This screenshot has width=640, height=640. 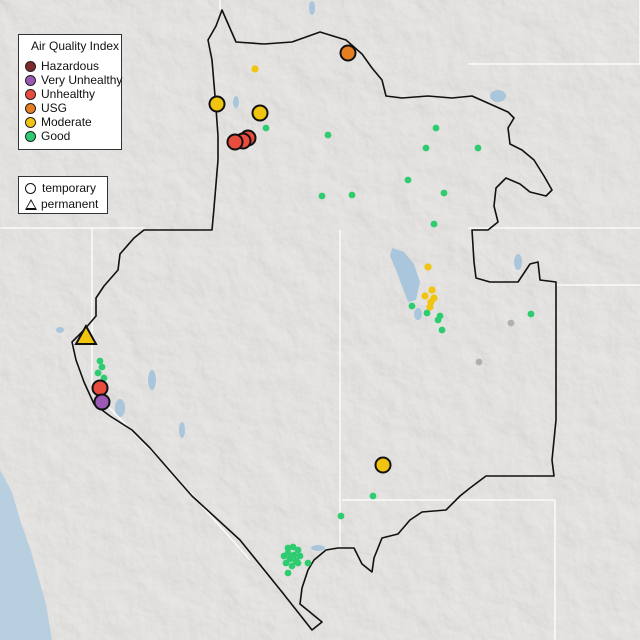 I want to click on usg-monitor, so click(x=348, y=53).